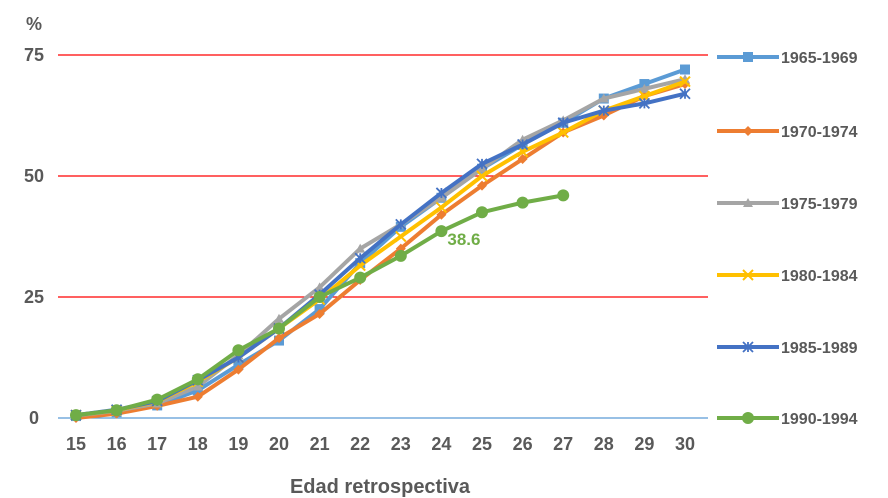 The height and width of the screenshot is (498, 888). I want to click on x-tick-label: 15, so click(76, 444).